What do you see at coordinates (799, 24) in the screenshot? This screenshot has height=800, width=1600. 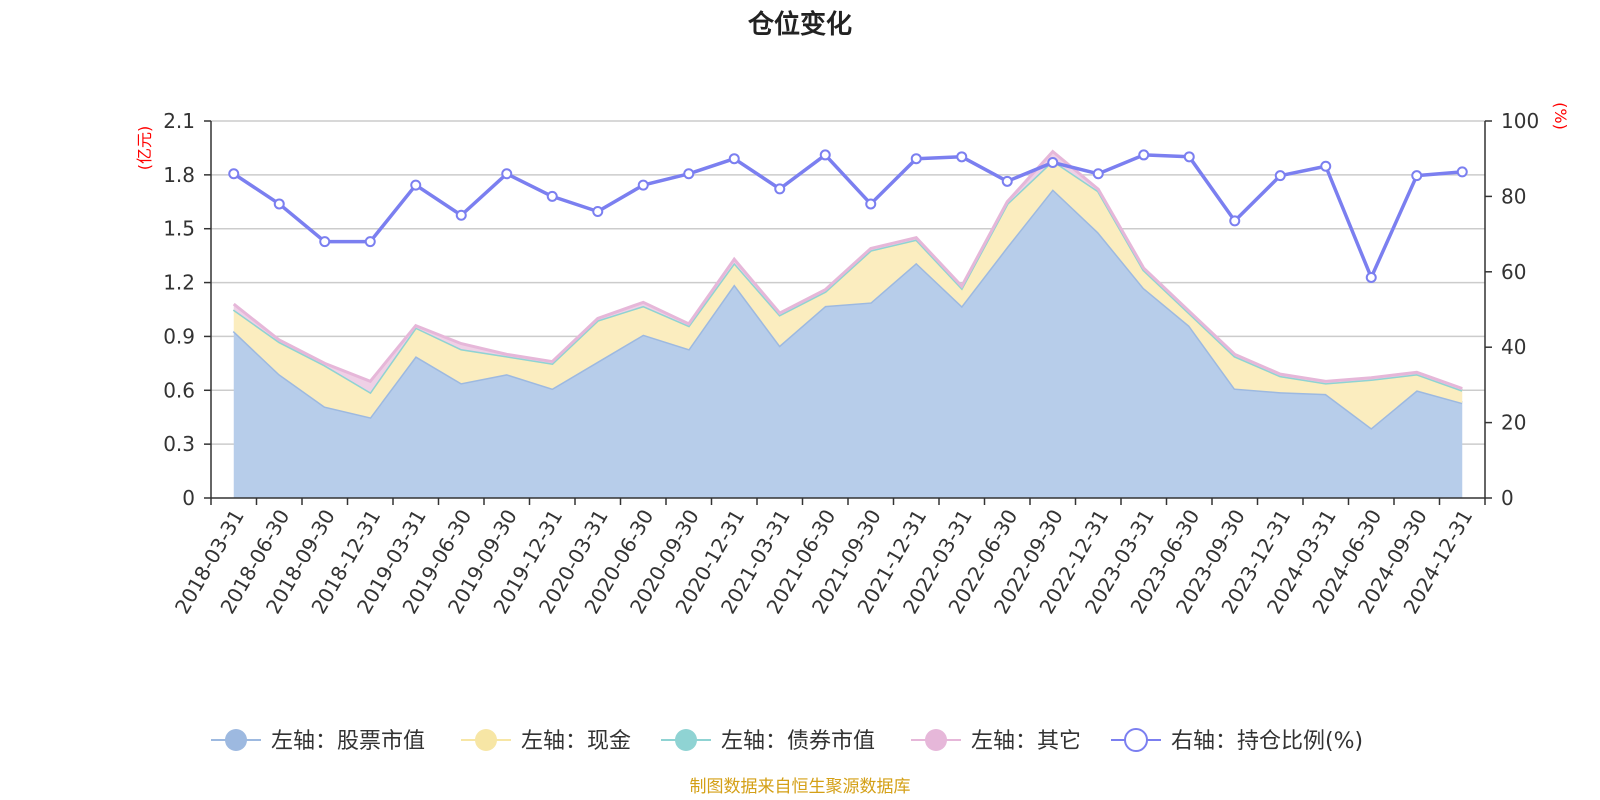 I see `chart-title: 仓位变化` at bounding box center [799, 24].